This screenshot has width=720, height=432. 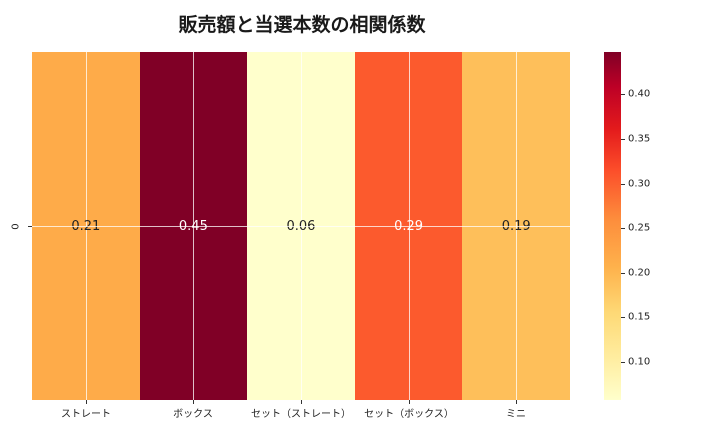 I want to click on colorbar-tick-label: 0.35, so click(x=639, y=139).